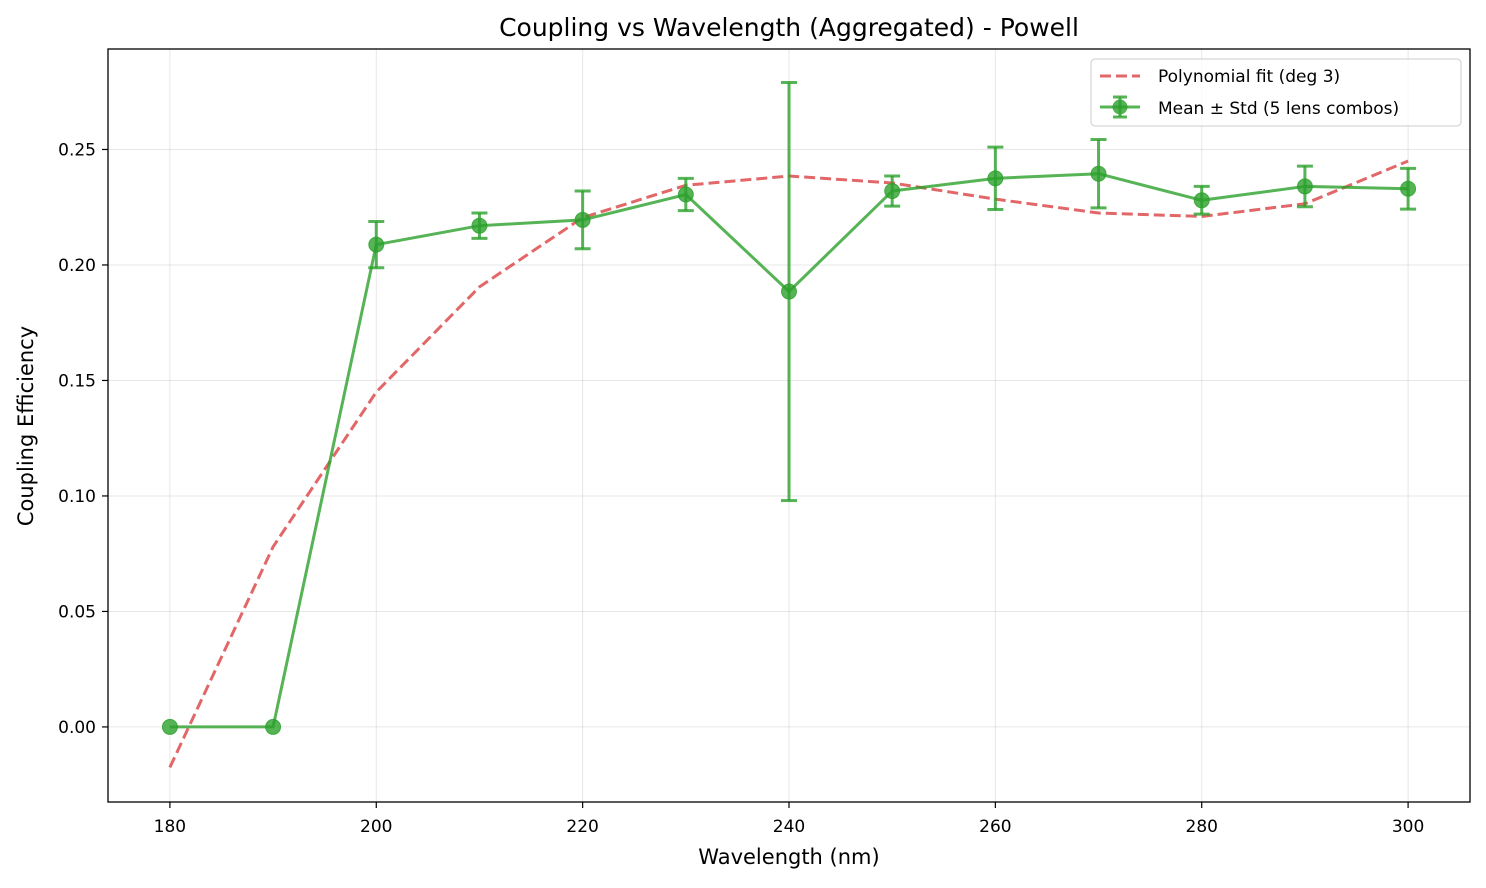  What do you see at coordinates (77, 266) in the screenshot?
I see `y-tick-label: 0.20` at bounding box center [77, 266].